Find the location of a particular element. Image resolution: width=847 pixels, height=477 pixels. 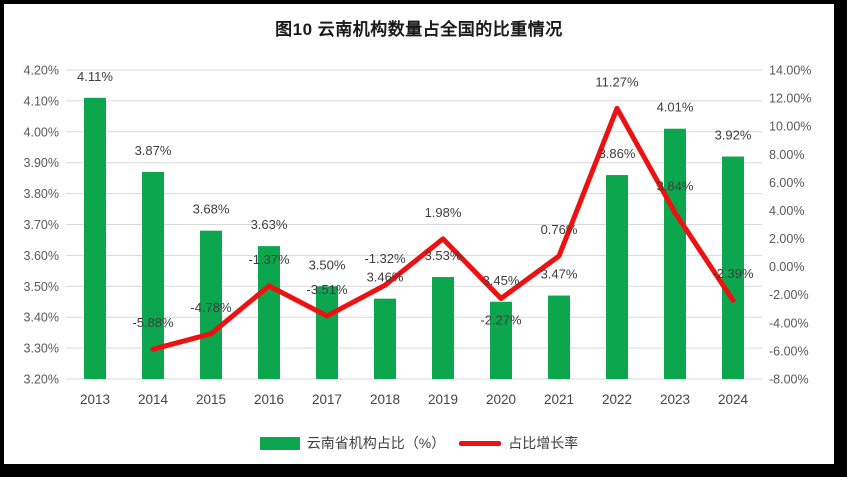

bar-2018 is located at coordinates (385, 338).